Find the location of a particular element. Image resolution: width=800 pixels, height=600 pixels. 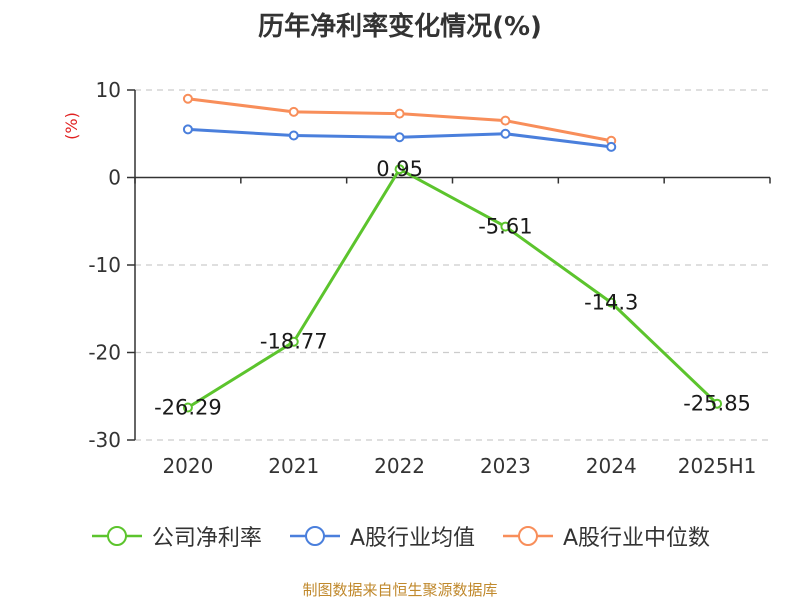

y-tick-label: 0 is located at coordinates (114, 178).